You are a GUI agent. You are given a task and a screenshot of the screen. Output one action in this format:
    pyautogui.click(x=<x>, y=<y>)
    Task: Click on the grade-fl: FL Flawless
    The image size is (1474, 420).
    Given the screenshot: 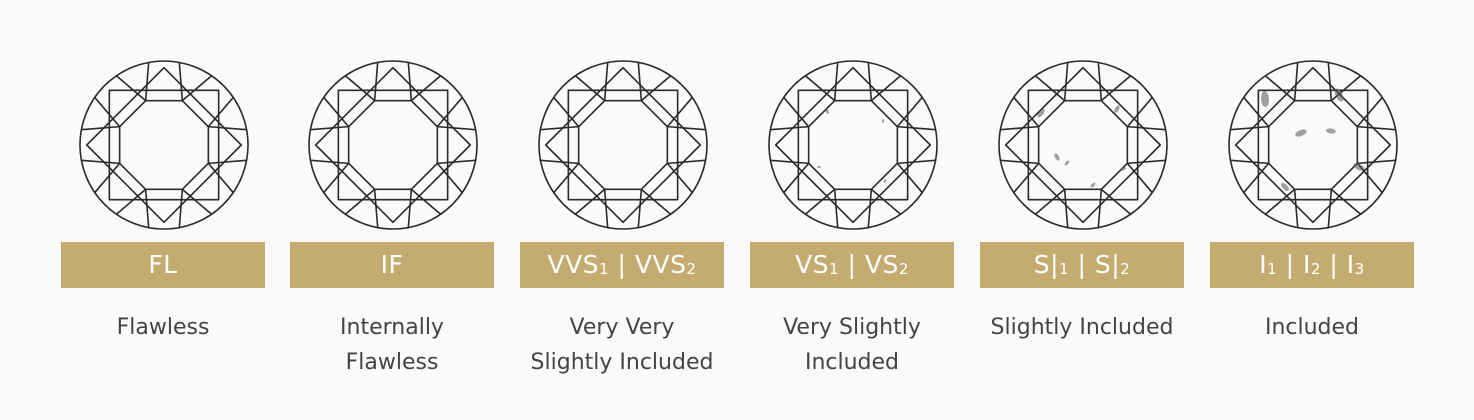 What is the action you would take?
    pyautogui.click(x=163, y=210)
    